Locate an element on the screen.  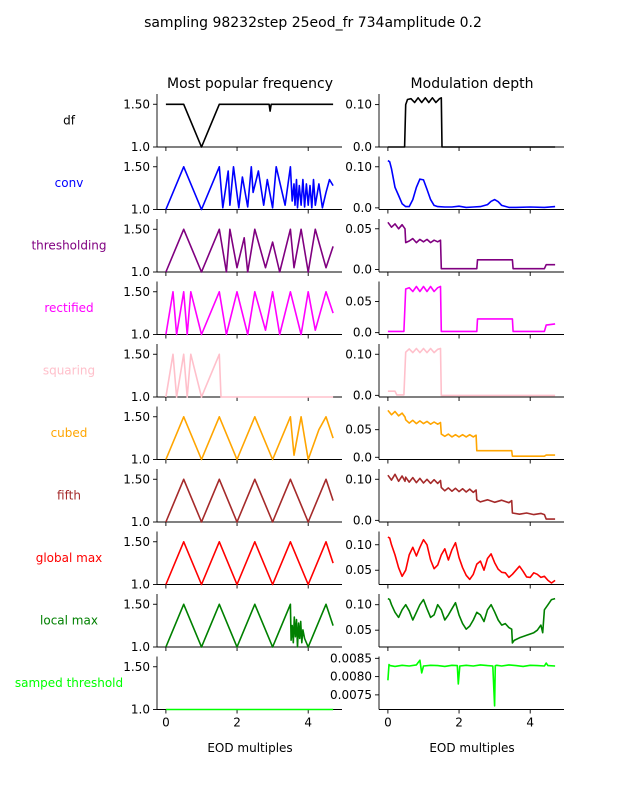
subplot-r4-c0: 1.0 1.50 is located at coordinates (232, 374).